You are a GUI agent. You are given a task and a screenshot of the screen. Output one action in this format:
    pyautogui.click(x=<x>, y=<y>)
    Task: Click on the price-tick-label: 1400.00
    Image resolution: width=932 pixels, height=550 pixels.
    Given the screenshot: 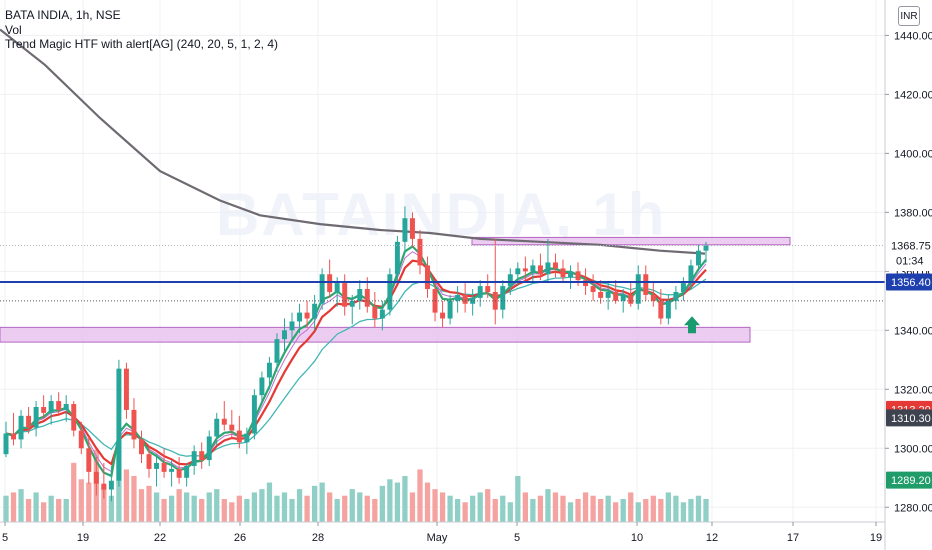 What is the action you would take?
    pyautogui.click(x=913, y=154)
    